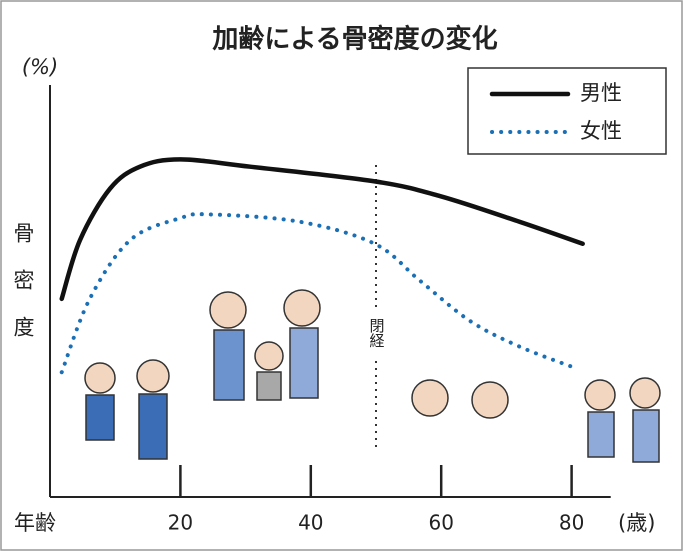 Image resolution: width=683 pixels, height=551 pixels. I want to click on y-axis-title: 骨密度, so click(23, 292).